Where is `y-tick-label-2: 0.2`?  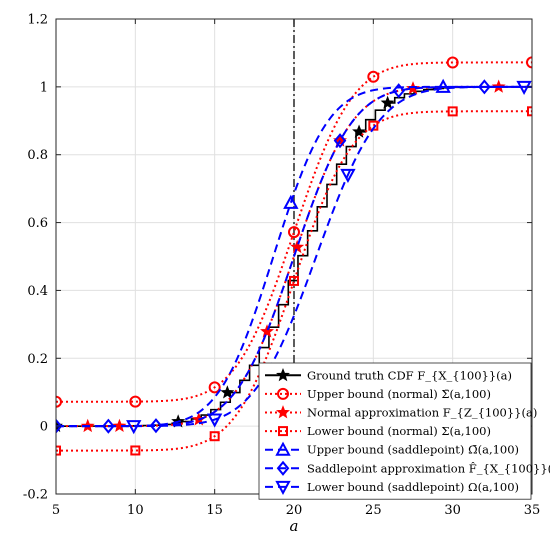
y-tick-label-2: 0.2 is located at coordinates (37, 359).